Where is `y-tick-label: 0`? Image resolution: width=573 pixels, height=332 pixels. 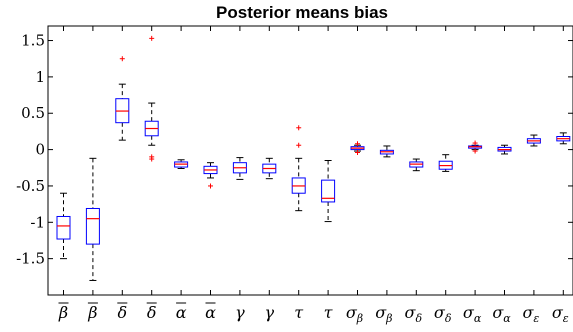
y-tick-label: 0 is located at coordinates (40, 150).